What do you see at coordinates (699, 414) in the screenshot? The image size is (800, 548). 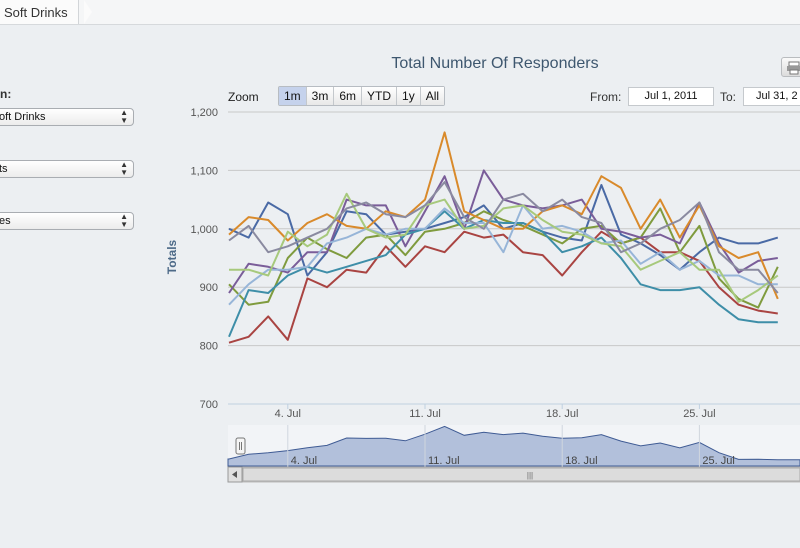 I see `x-tick-label: 25. Jul` at bounding box center [699, 414].